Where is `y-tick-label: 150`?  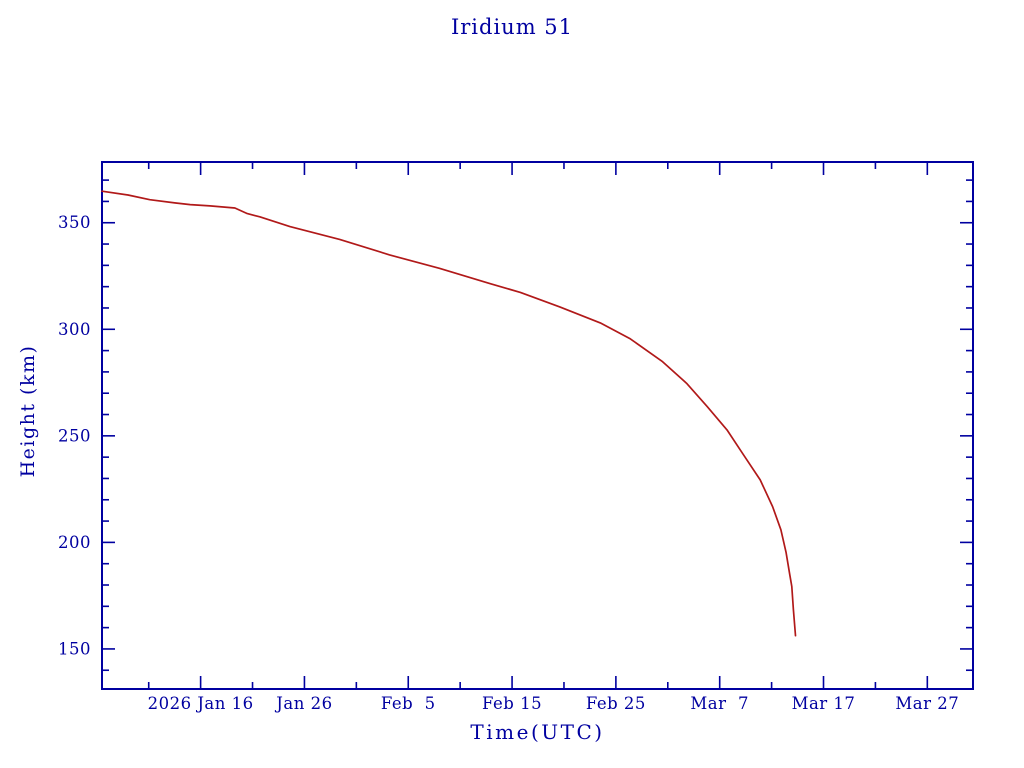
y-tick-label: 150 is located at coordinates (74, 648).